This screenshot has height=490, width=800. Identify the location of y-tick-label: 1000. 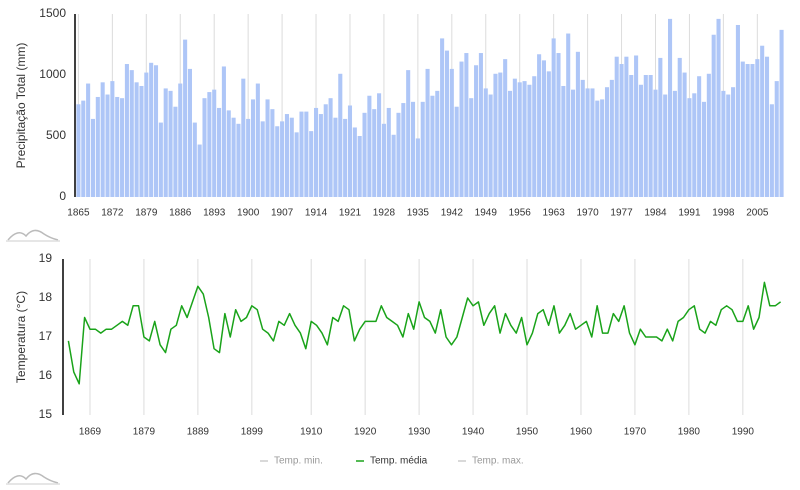
(52, 74).